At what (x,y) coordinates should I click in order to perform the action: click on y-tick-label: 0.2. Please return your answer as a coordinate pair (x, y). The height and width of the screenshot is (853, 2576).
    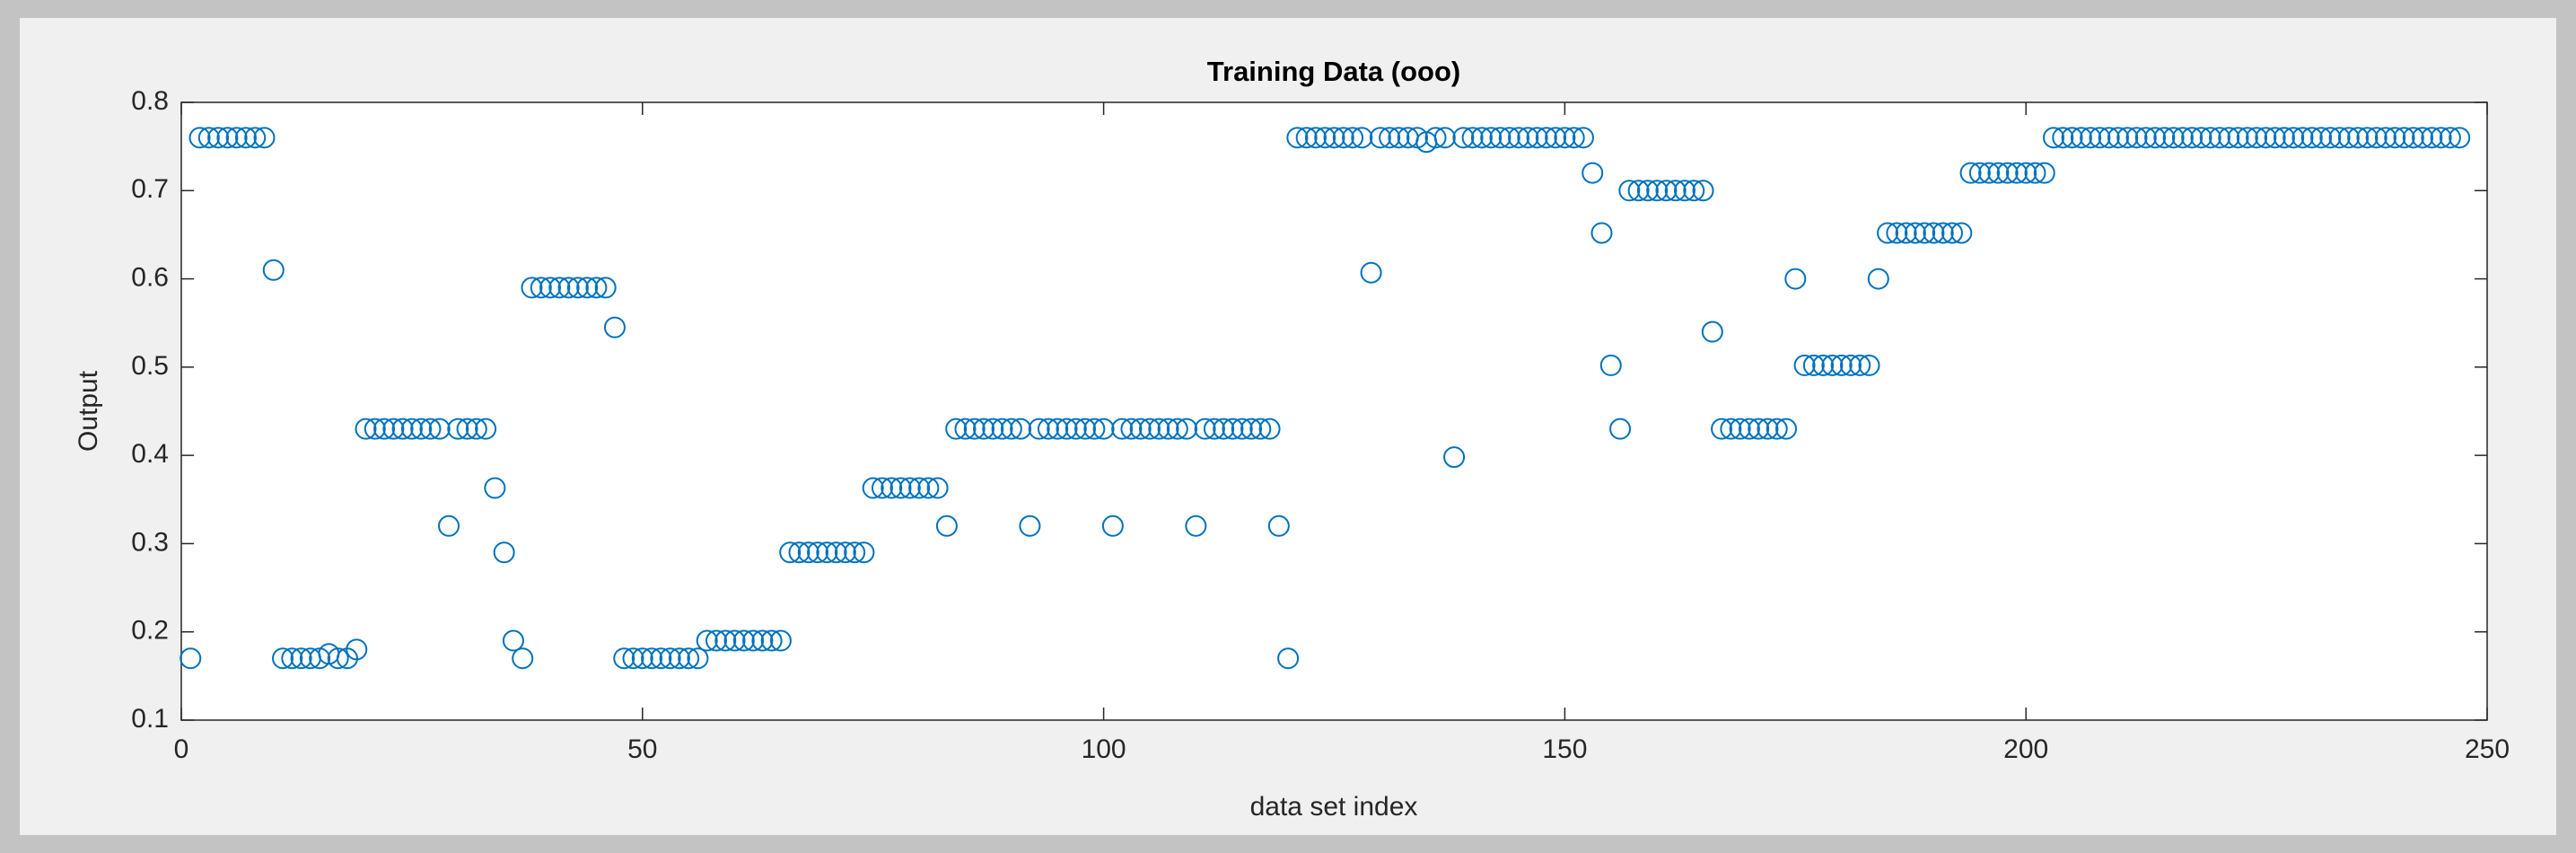
    Looking at the image, I should click on (150, 631).